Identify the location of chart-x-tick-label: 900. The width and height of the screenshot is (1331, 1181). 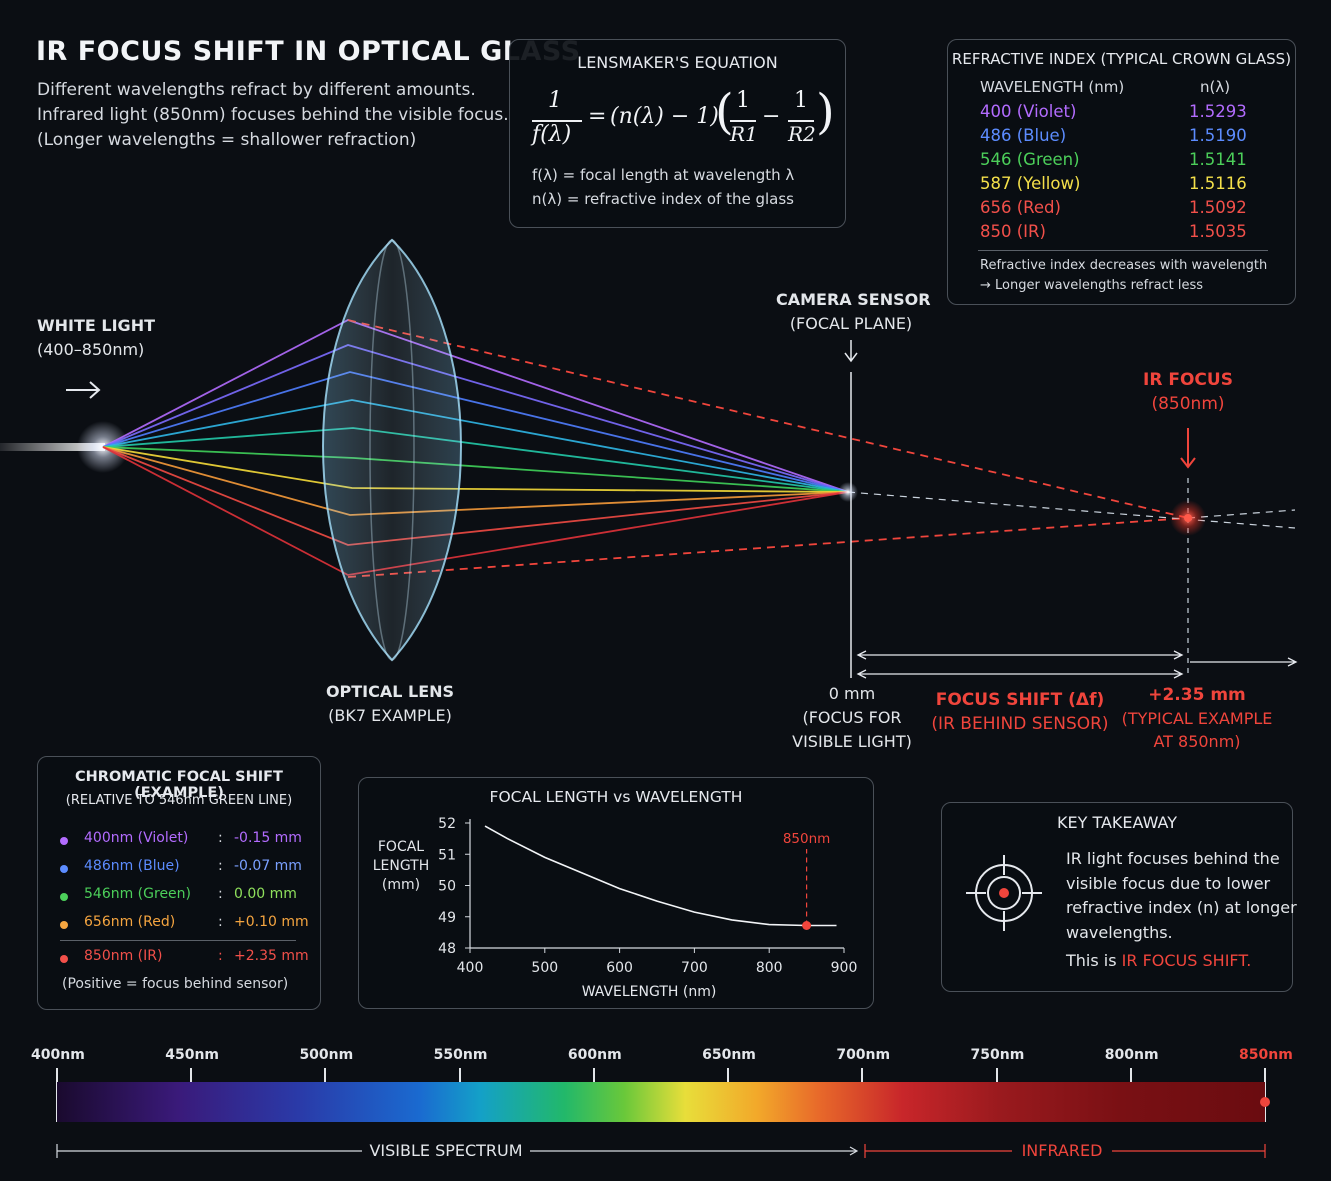
(844, 968).